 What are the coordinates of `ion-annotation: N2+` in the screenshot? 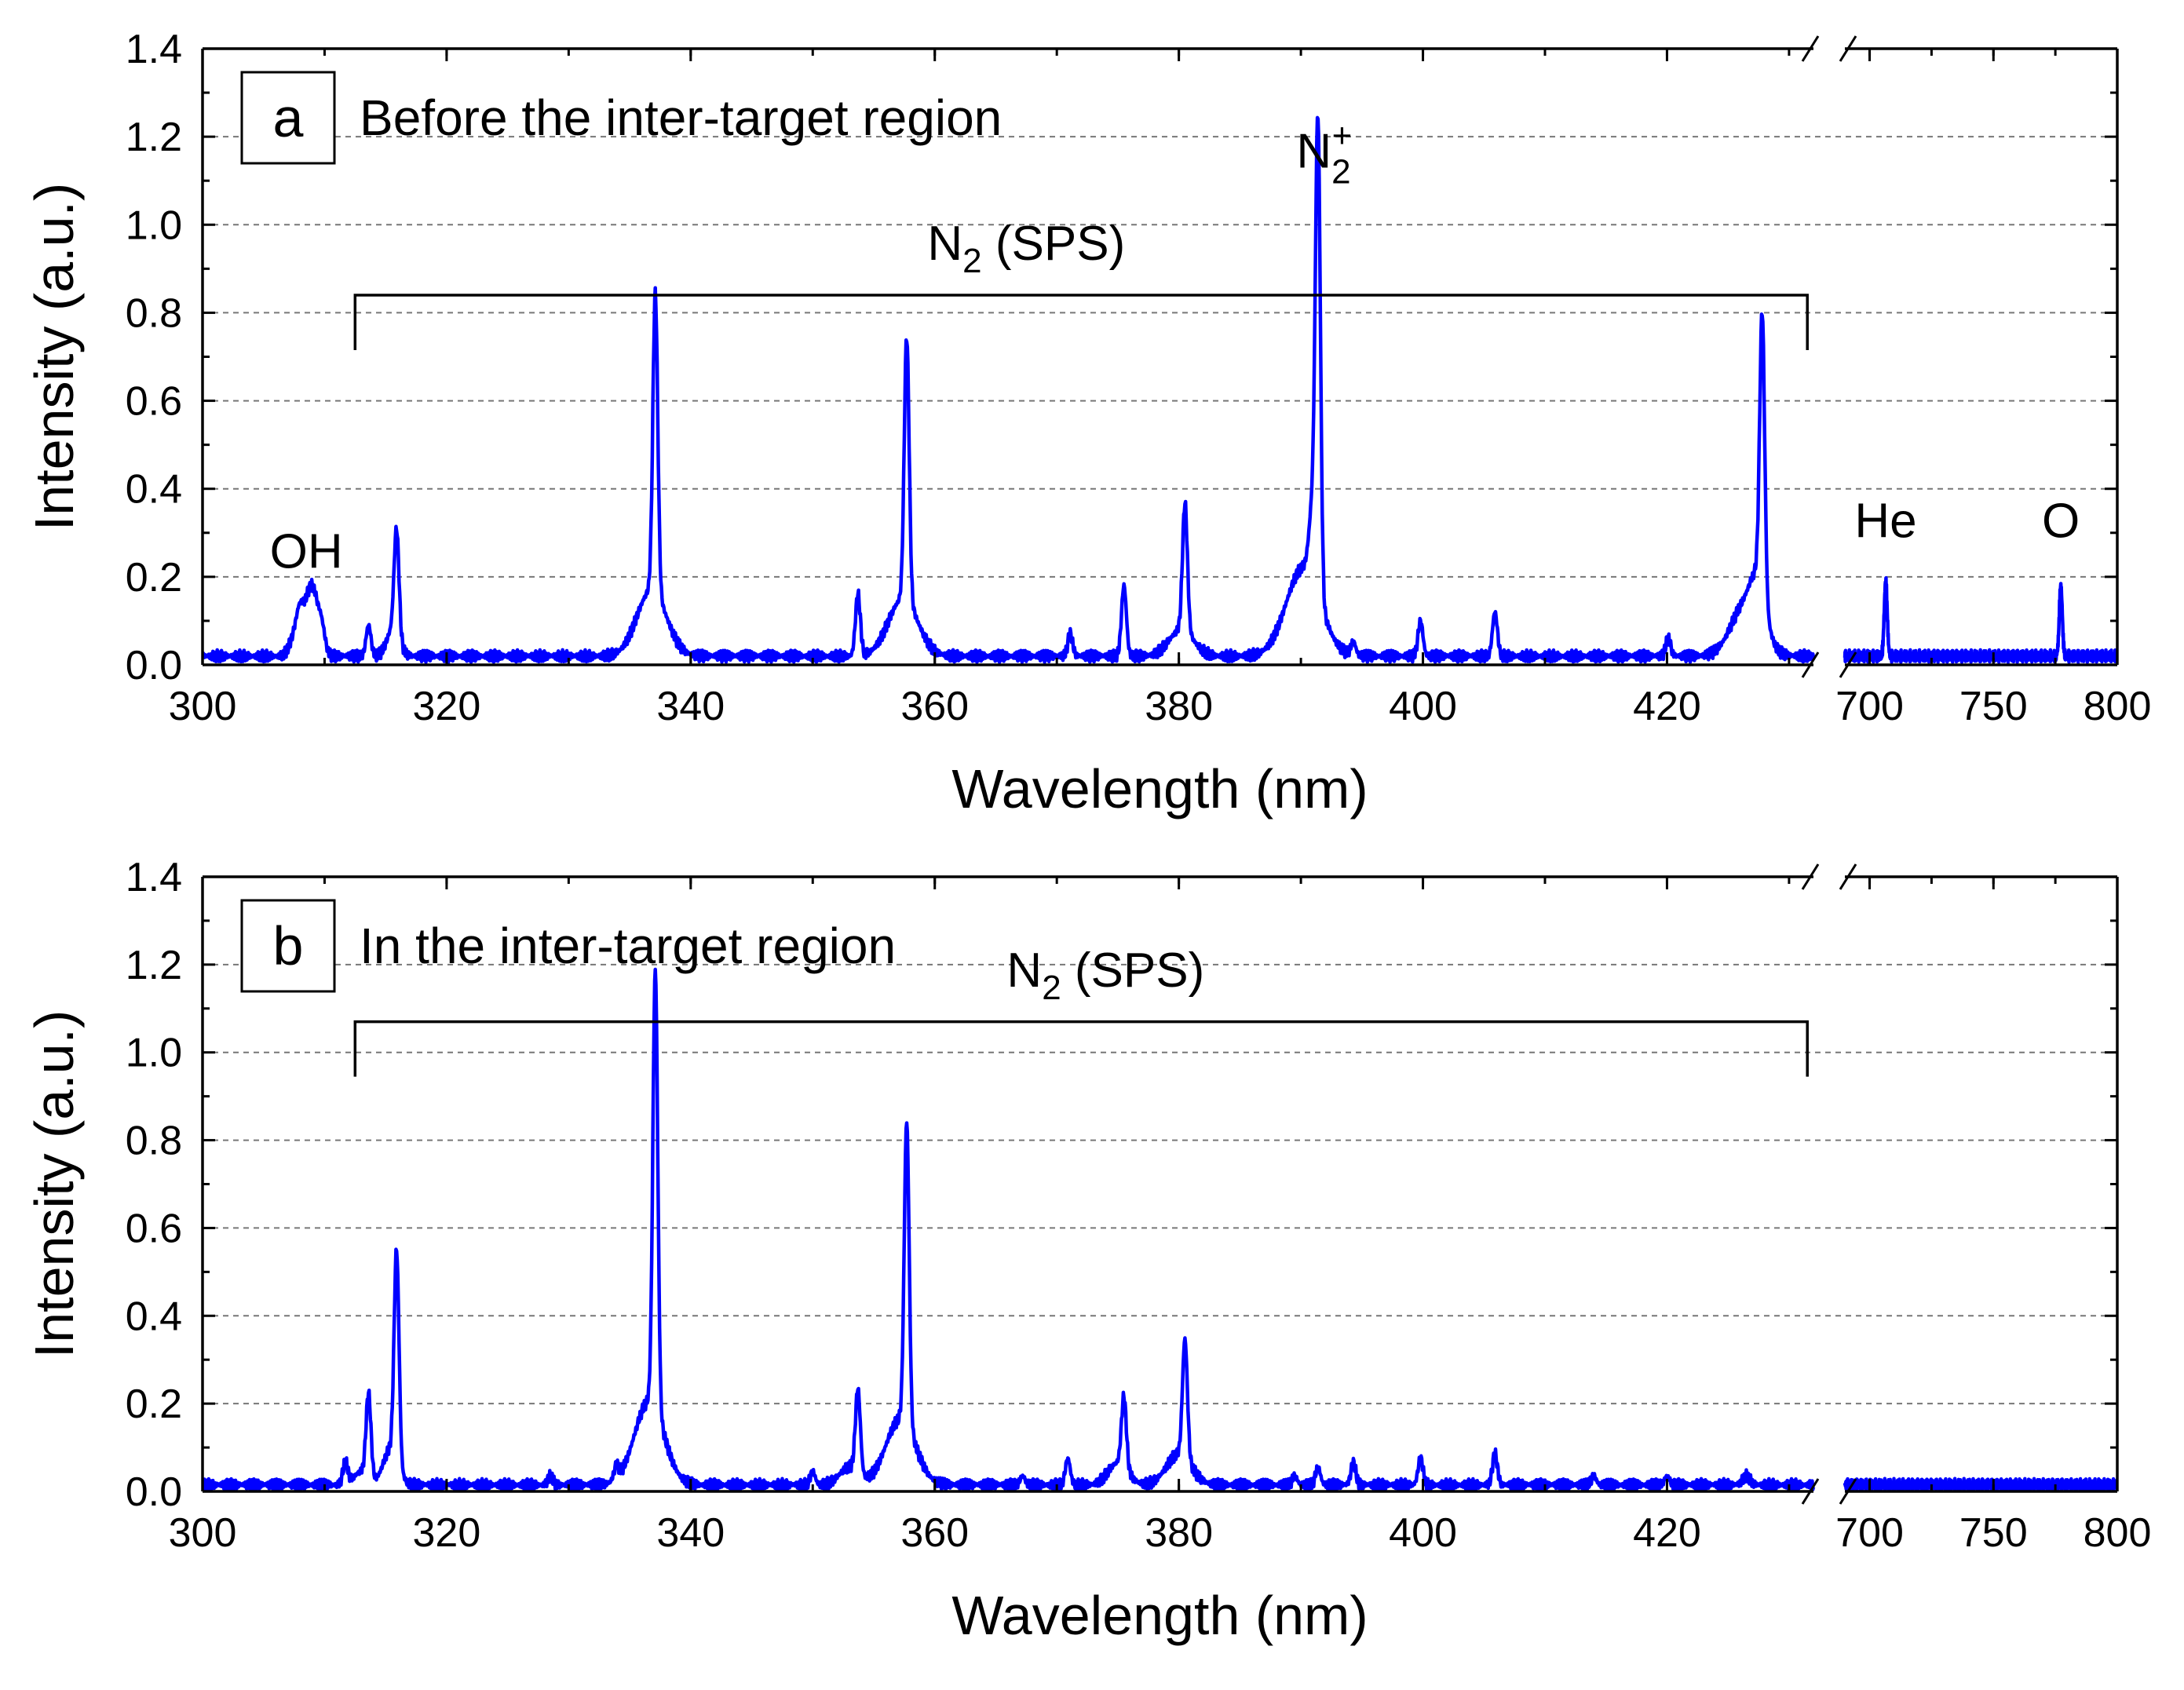 It's located at (1324, 153).